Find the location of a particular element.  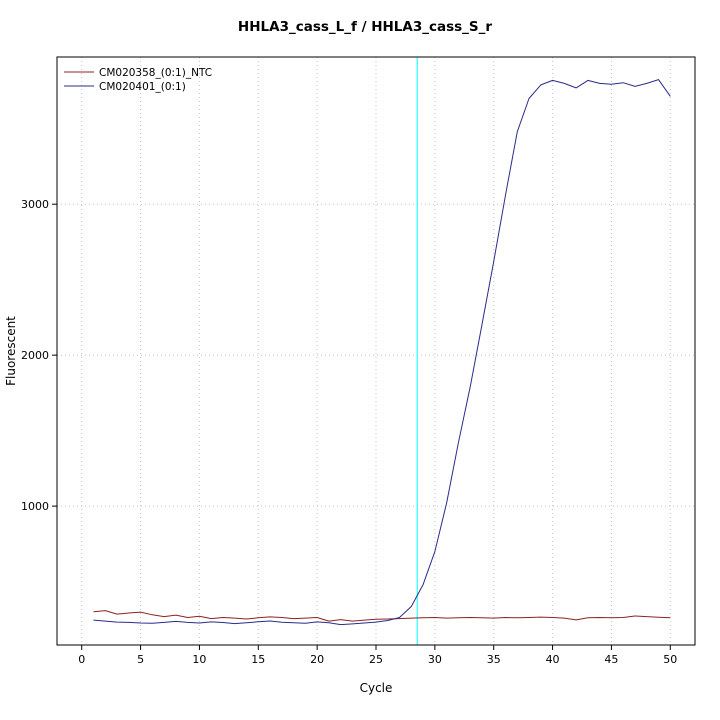

x-axis-tick-label: 45 is located at coordinates (611, 659).